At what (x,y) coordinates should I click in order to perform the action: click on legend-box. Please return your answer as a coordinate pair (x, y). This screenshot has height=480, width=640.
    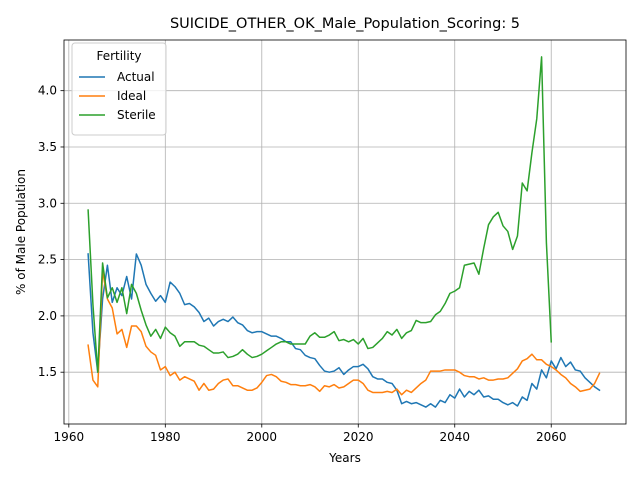
    Looking at the image, I should click on (119, 89).